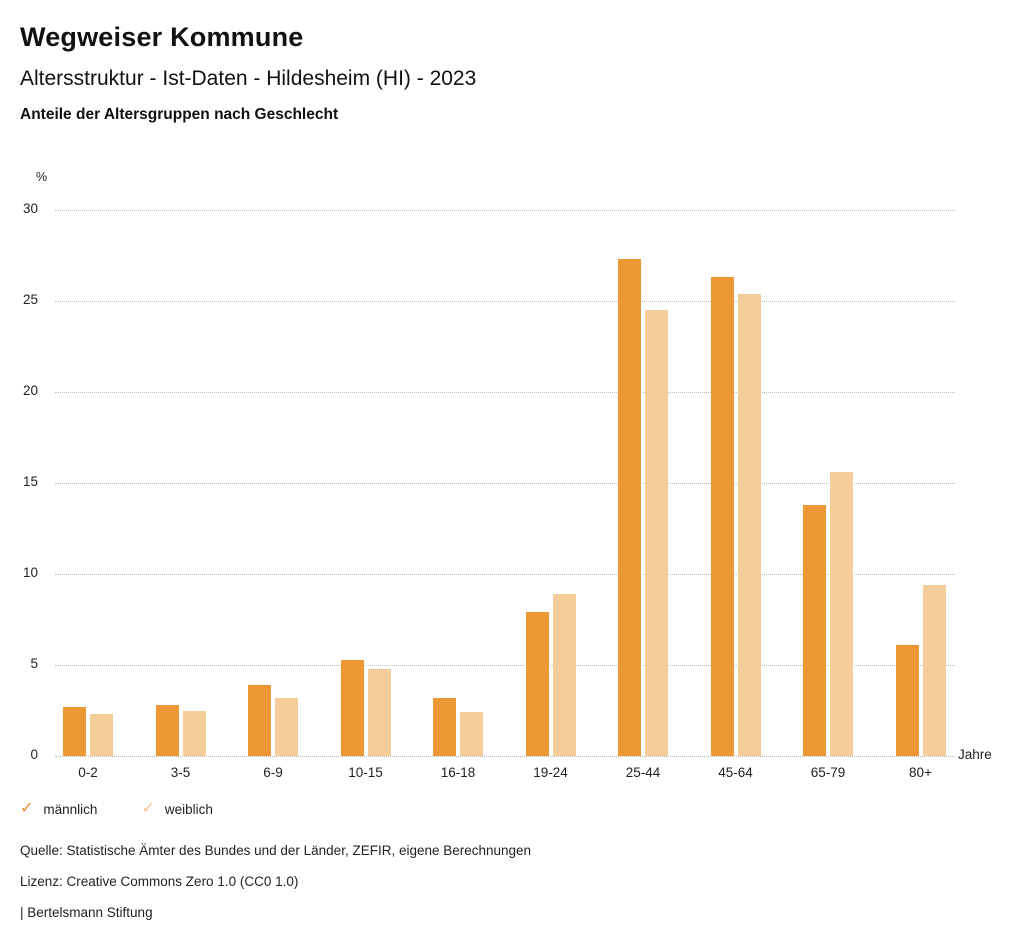 The height and width of the screenshot is (946, 1024). Describe the element at coordinates (42, 177) in the screenshot. I see `y-axis-unit-label: %` at that location.